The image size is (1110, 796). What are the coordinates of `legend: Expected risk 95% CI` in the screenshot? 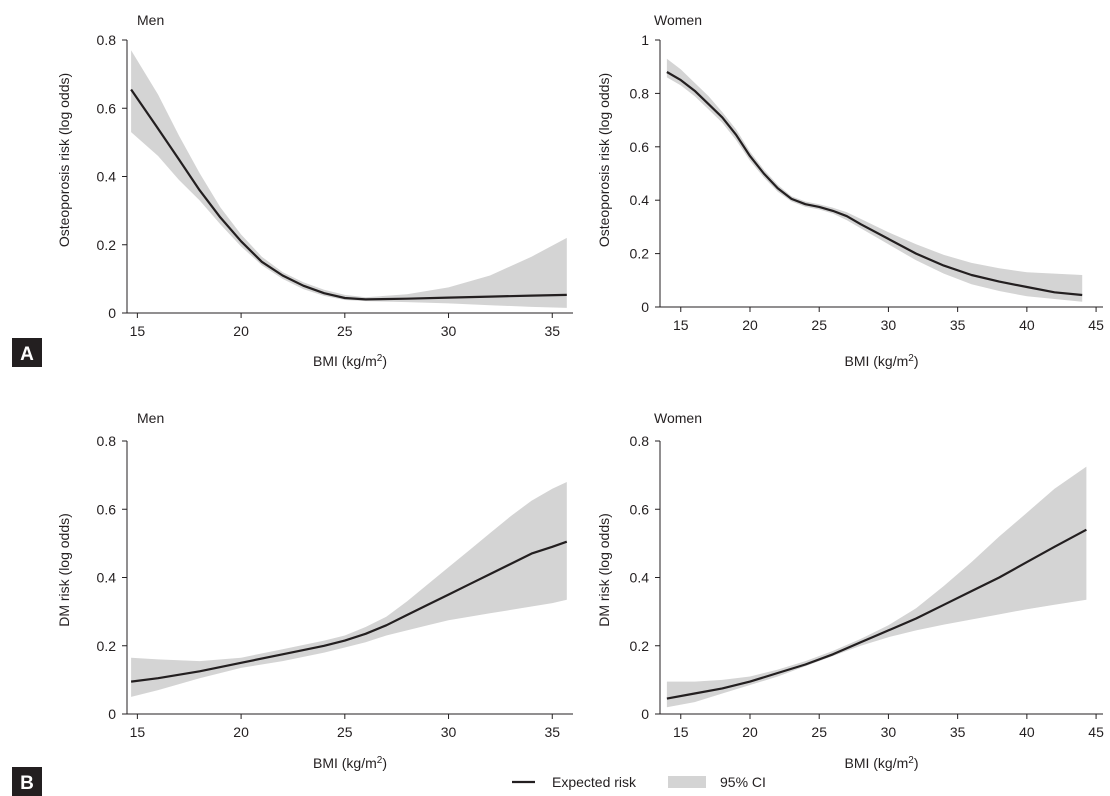 It's located at (639, 782).